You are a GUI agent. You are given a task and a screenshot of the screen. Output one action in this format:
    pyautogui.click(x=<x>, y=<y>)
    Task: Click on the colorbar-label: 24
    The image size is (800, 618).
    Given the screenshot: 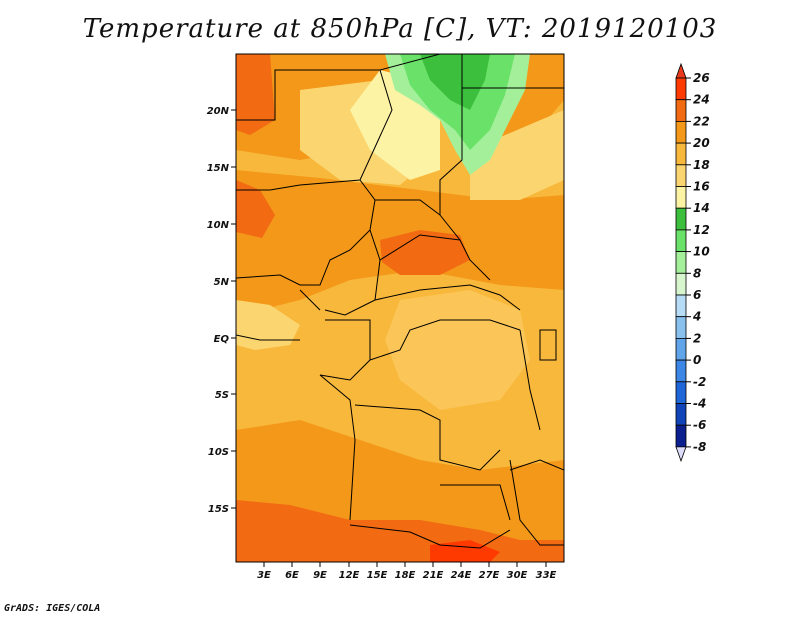 What is the action you would take?
    pyautogui.click(x=701, y=100)
    